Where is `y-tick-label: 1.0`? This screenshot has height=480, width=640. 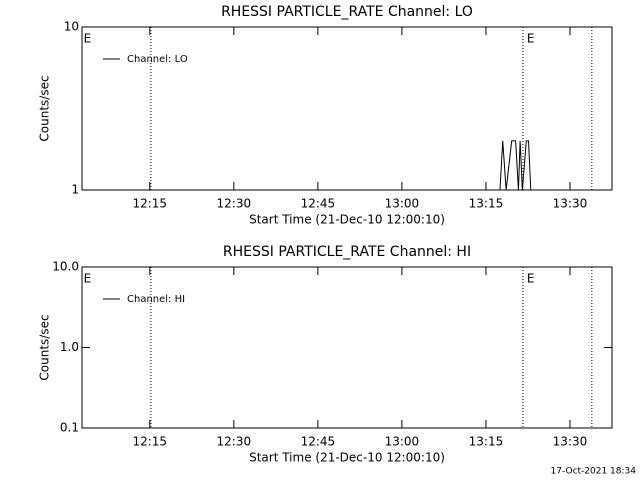
y-tick-label: 1.0 is located at coordinates (69, 347).